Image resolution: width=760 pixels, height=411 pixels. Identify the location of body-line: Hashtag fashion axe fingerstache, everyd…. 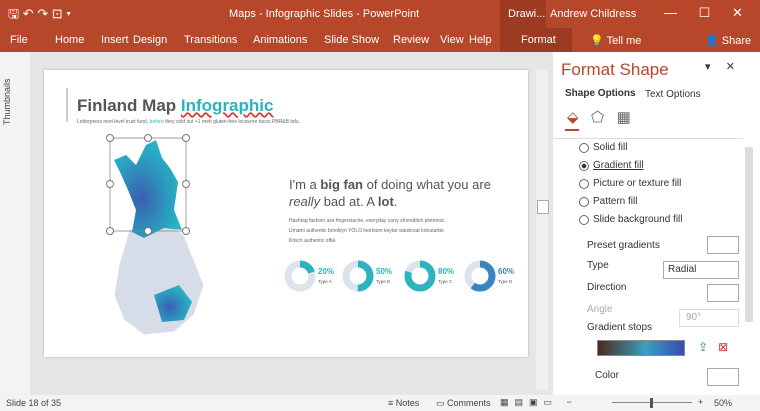
(367, 221).